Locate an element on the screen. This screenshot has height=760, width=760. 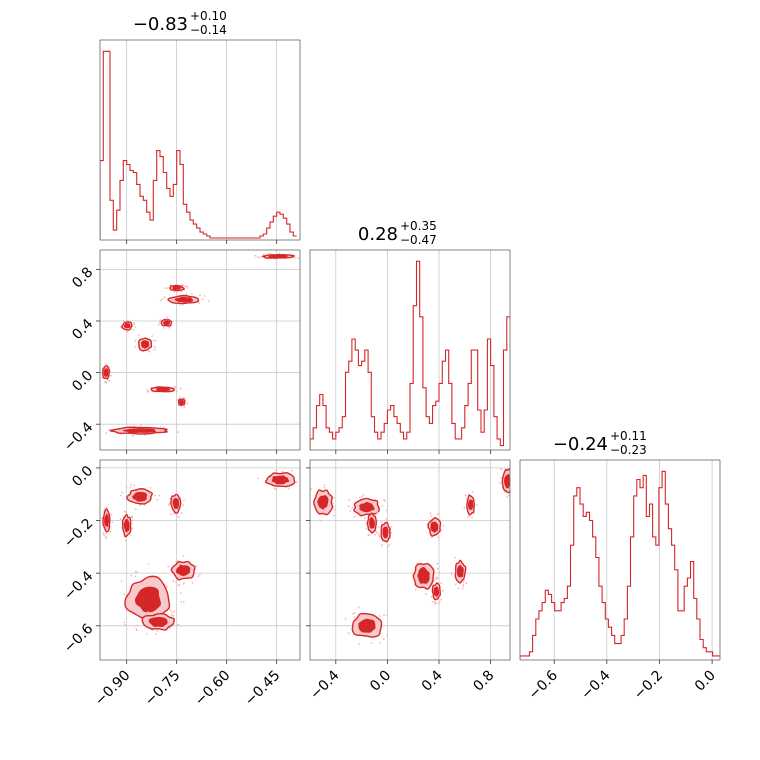
x-tick-label: 0.8 is located at coordinates (483, 681).